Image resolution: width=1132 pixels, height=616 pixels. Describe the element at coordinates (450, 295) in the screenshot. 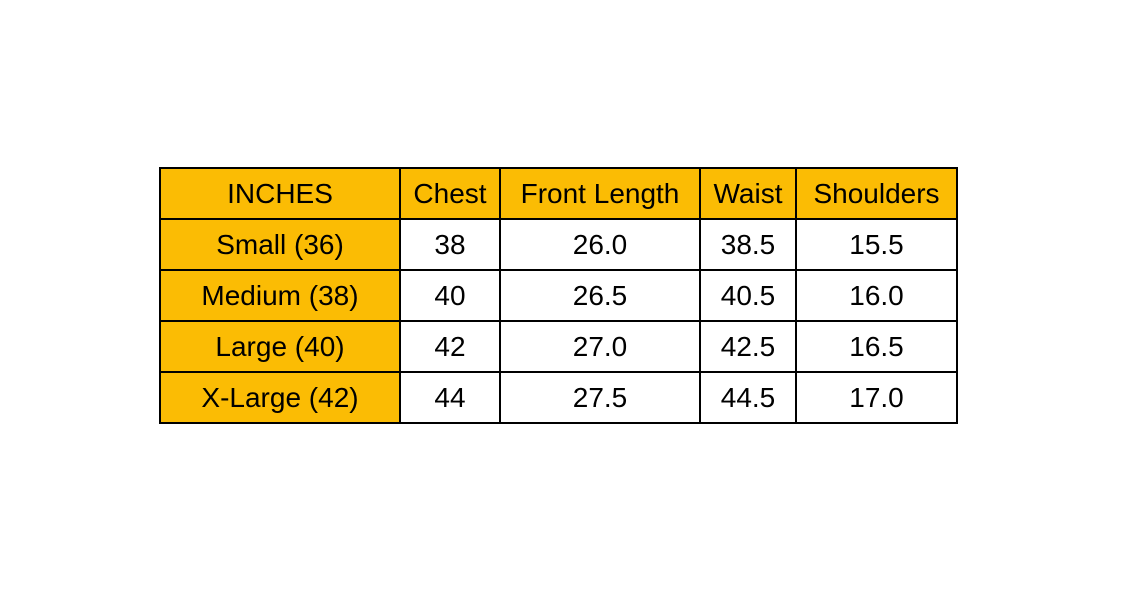

I see `measurement-cell: 40` at that location.